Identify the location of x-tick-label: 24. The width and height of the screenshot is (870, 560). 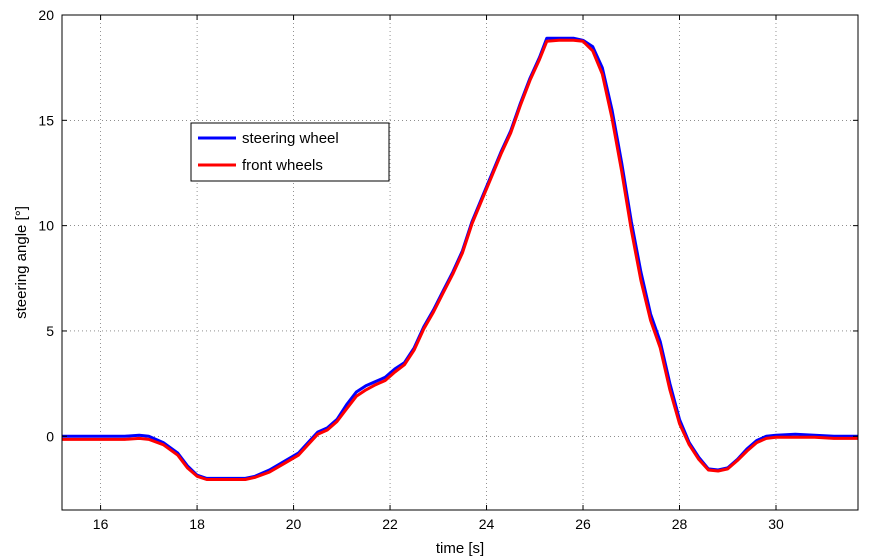
(487, 524).